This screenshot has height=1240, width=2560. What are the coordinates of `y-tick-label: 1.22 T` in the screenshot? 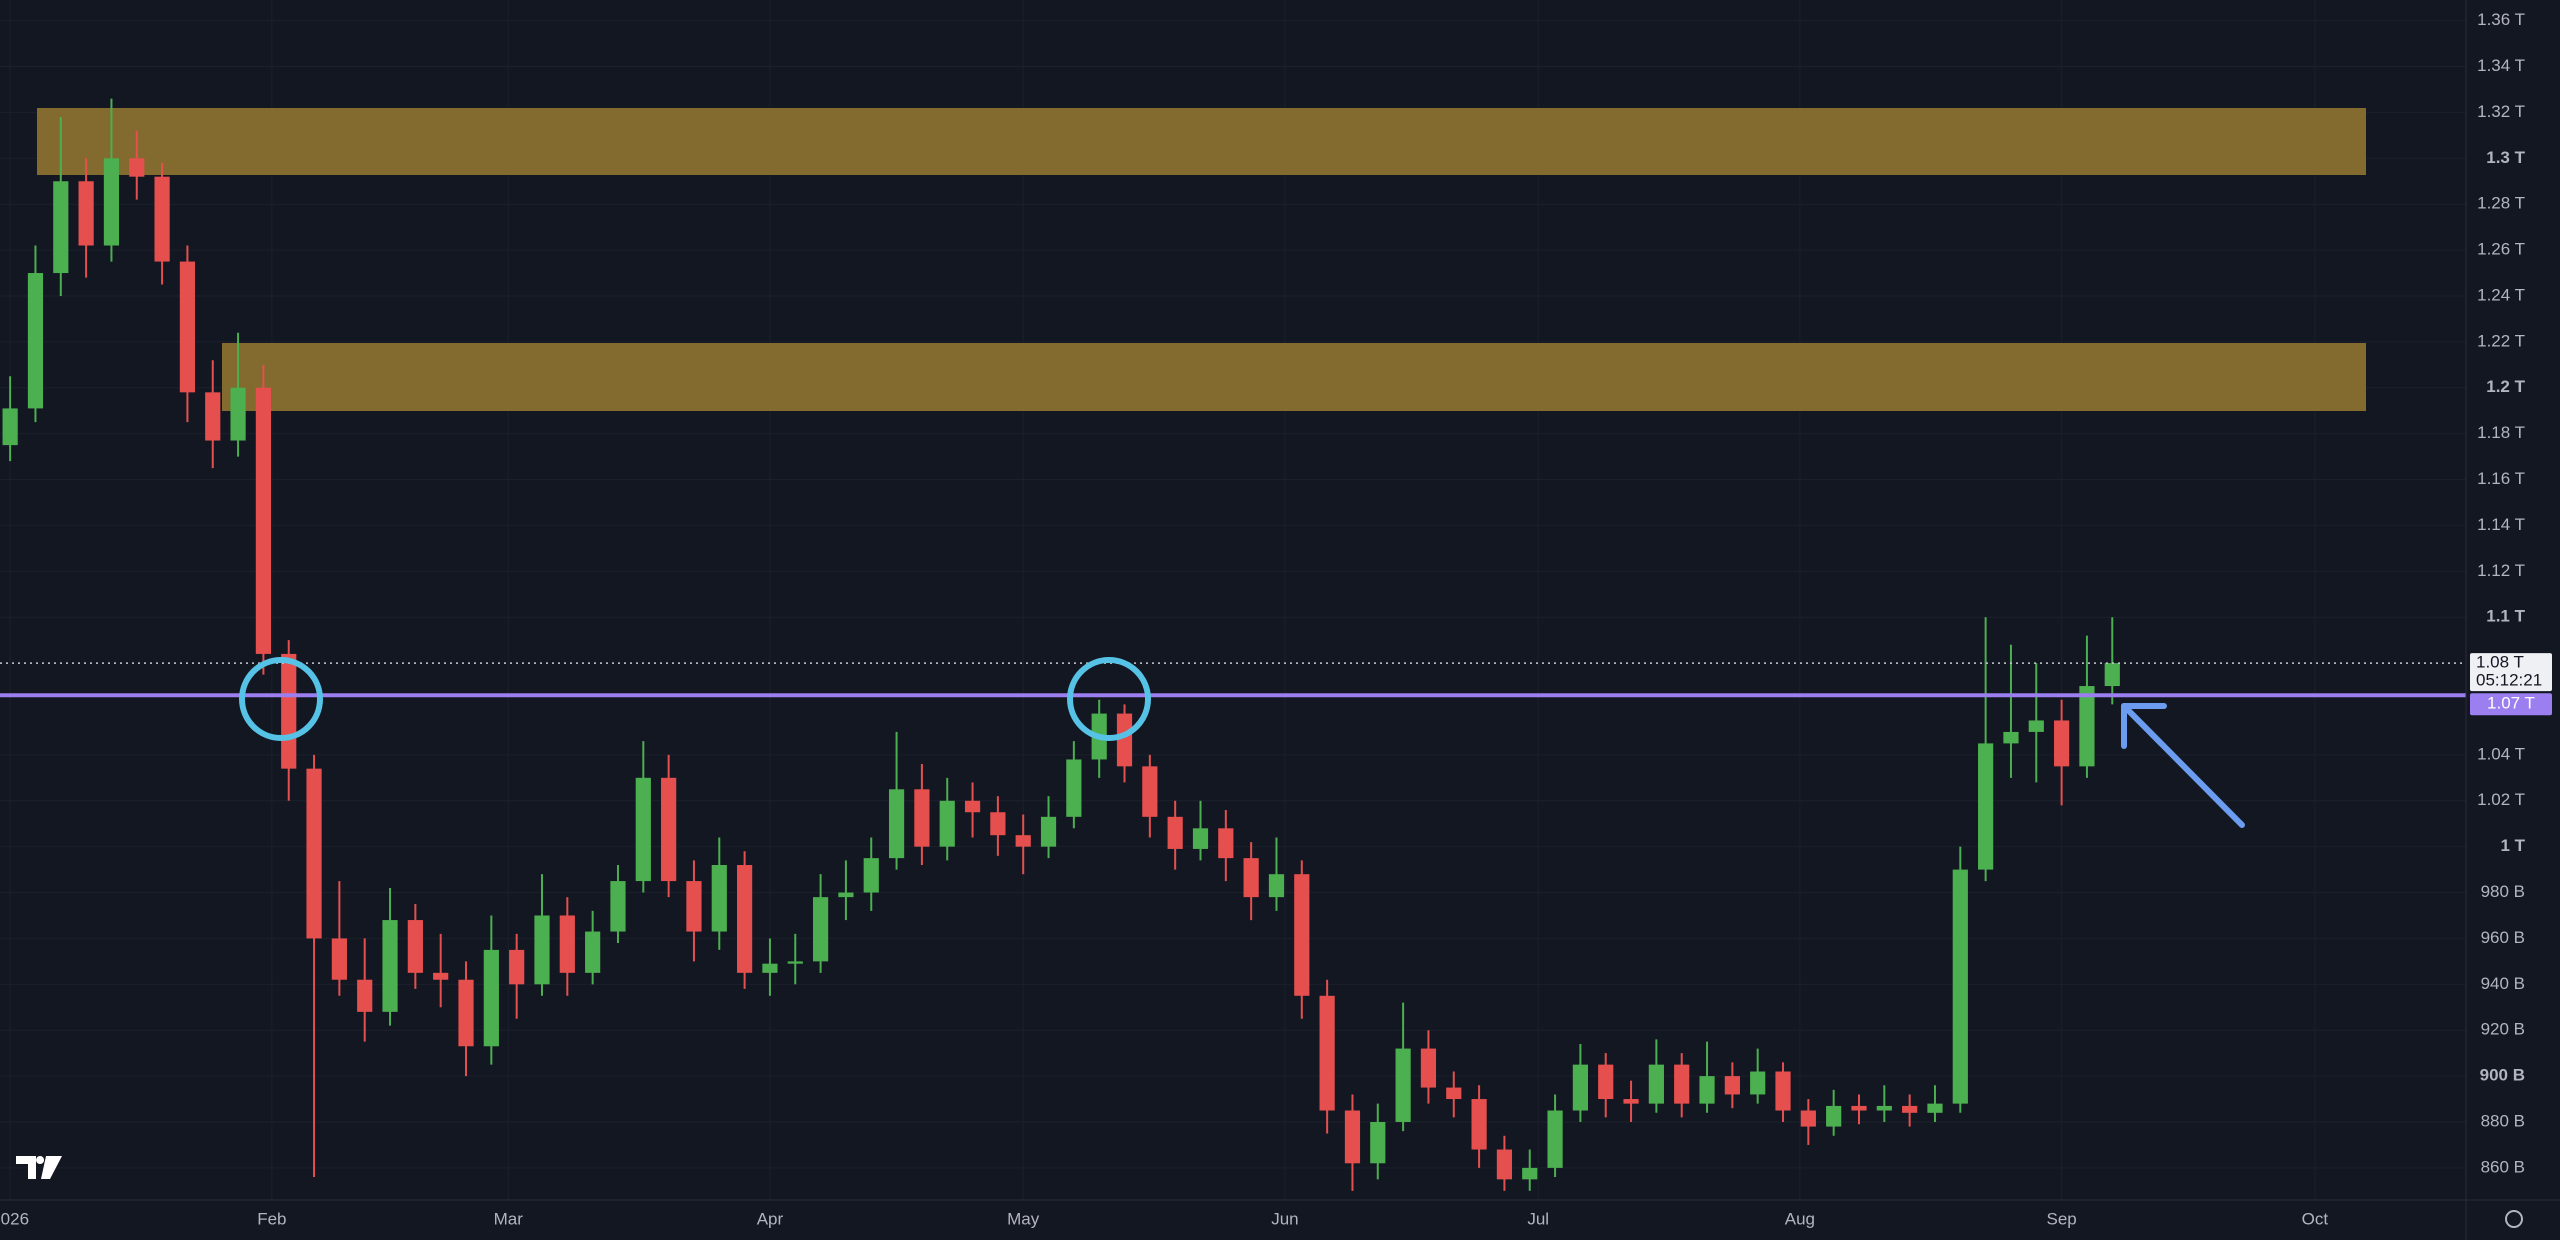 It's located at (2501, 340).